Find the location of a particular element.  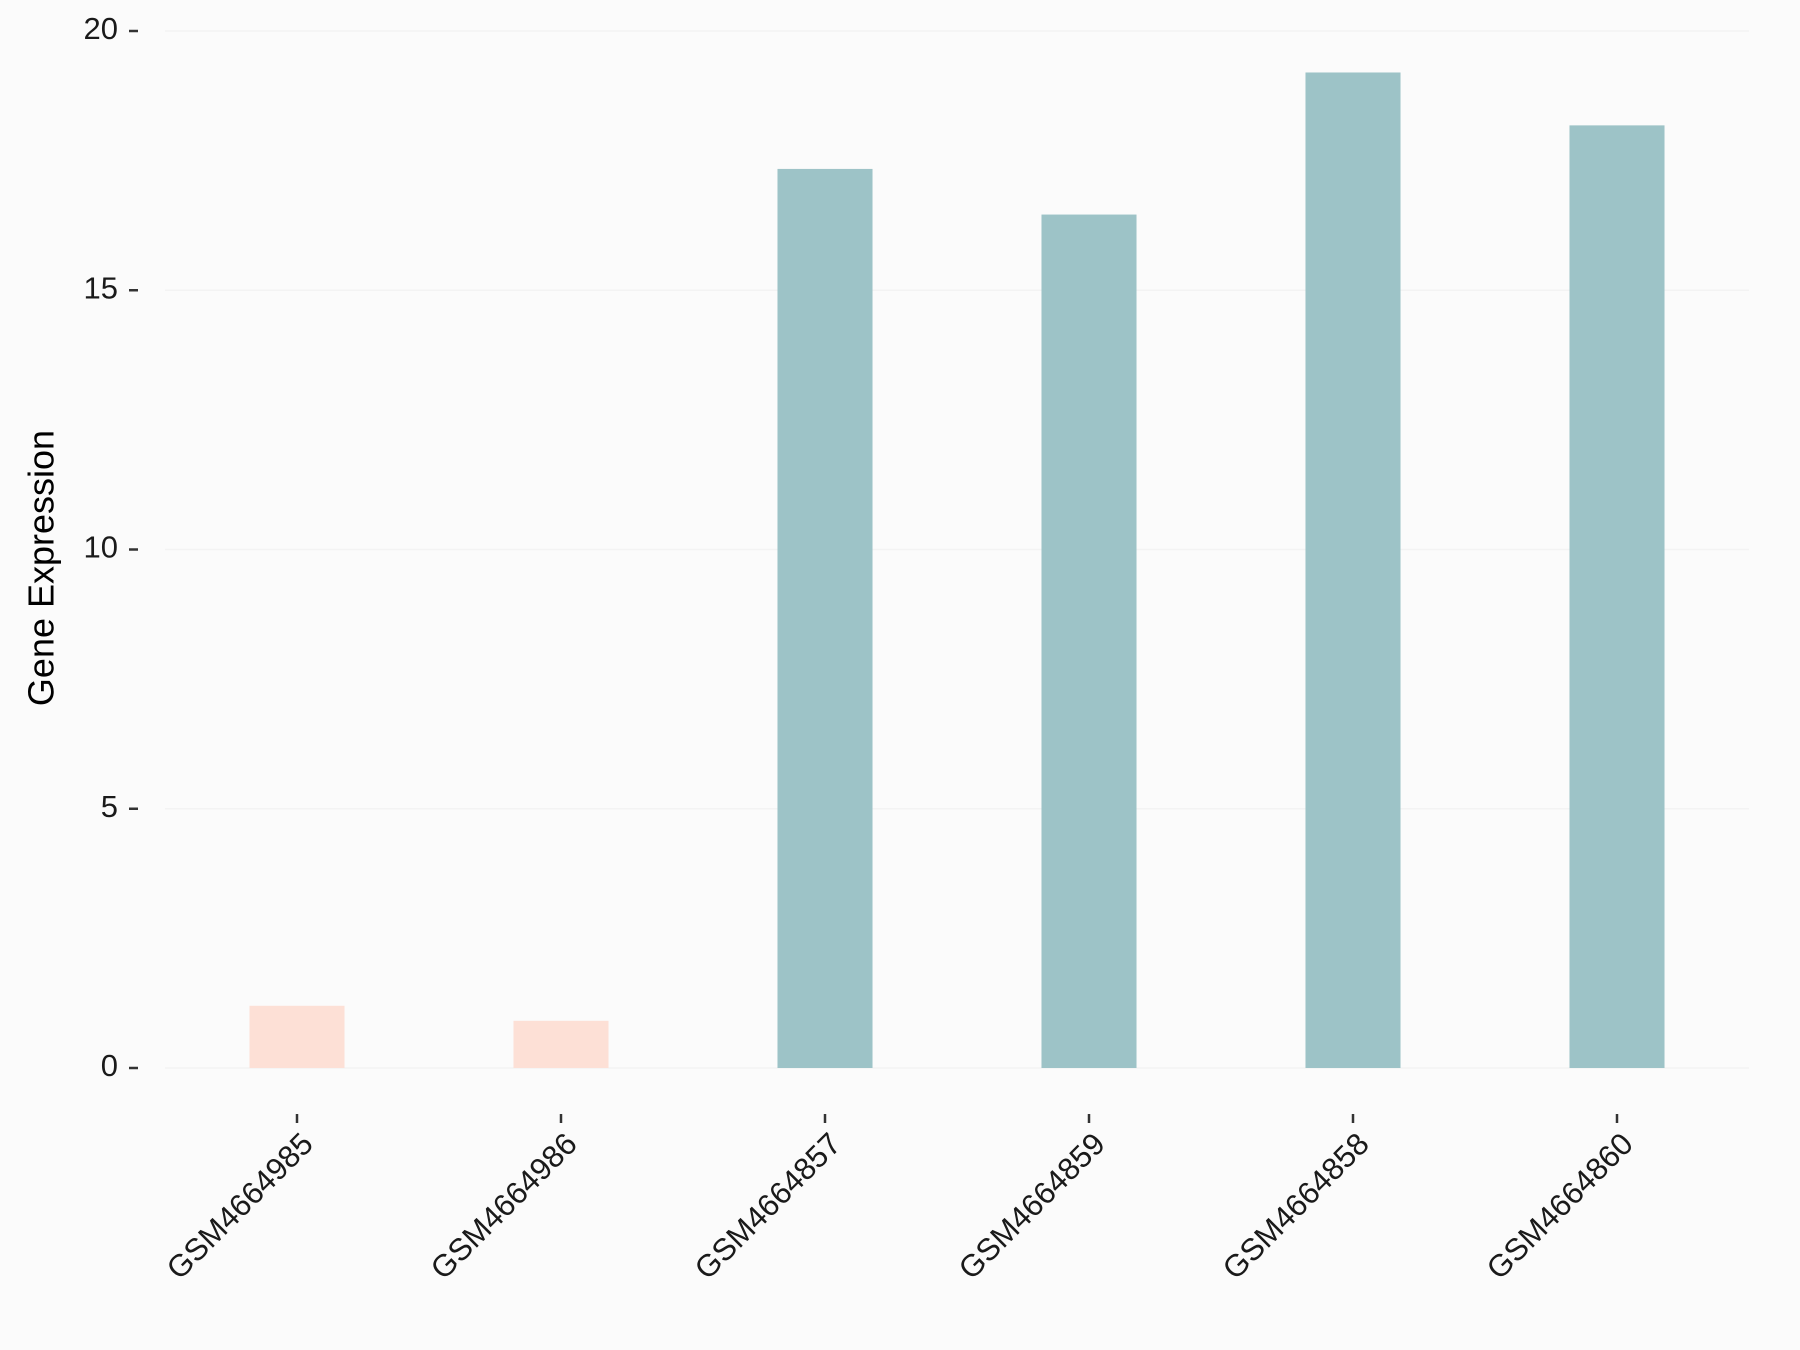

y-tick-label: 5 is located at coordinates (109, 806).